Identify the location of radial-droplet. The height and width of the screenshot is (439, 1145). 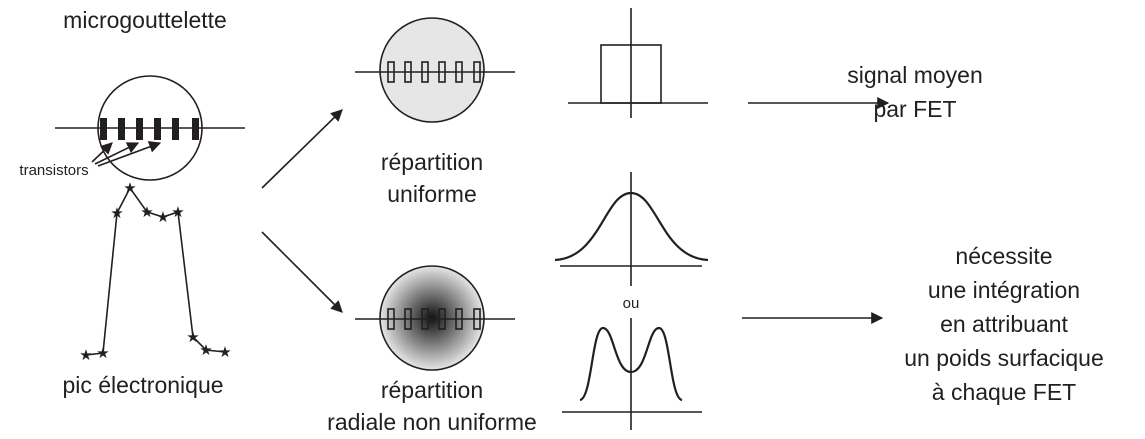
(432, 318).